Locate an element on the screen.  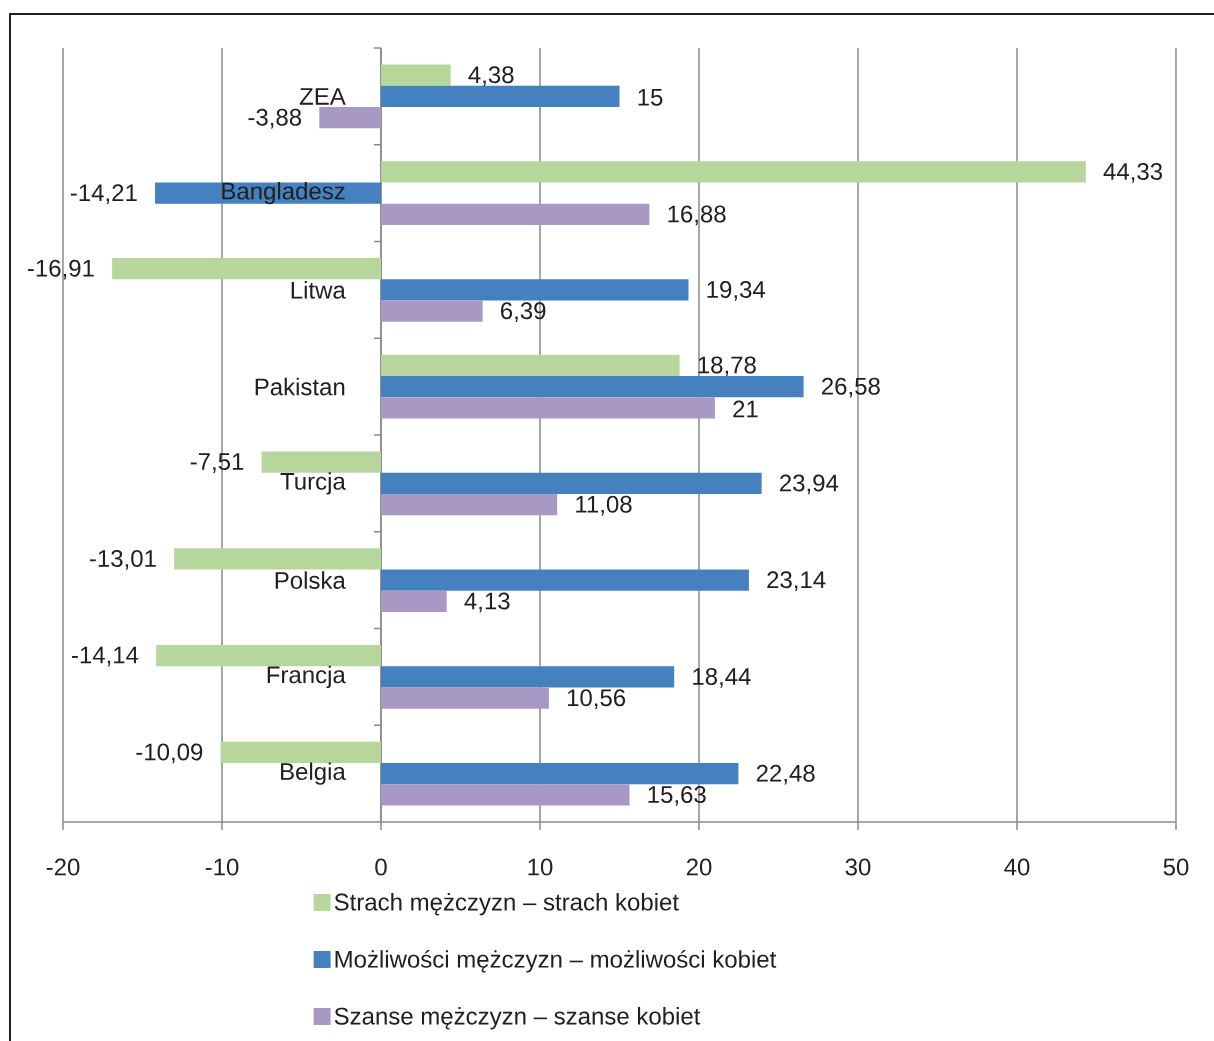
legend-label: Strach mężczyzn – strach kobiet is located at coordinates (506, 904).